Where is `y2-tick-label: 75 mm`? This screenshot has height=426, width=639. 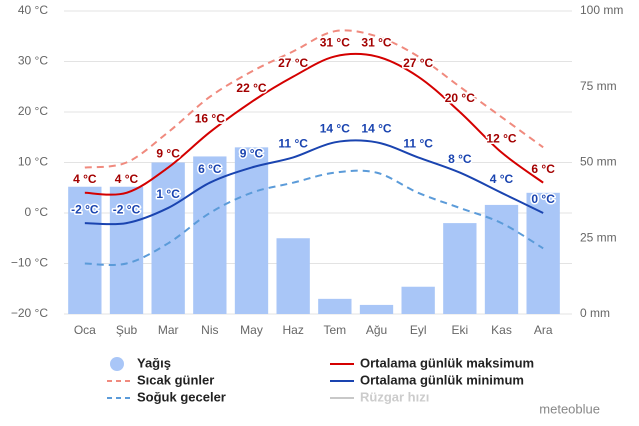 y2-tick-label: 75 mm is located at coordinates (598, 86).